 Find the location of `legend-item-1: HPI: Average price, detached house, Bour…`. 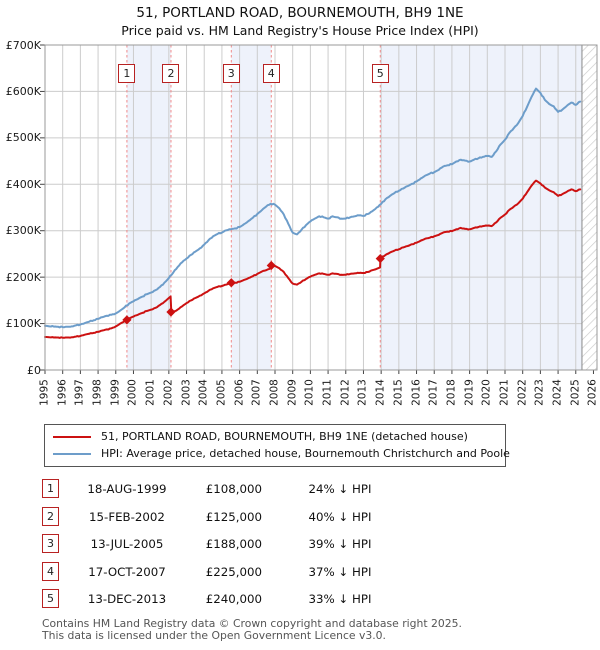

legend-item-1: HPI: Average price, detached house, Bour… is located at coordinates (281, 453).